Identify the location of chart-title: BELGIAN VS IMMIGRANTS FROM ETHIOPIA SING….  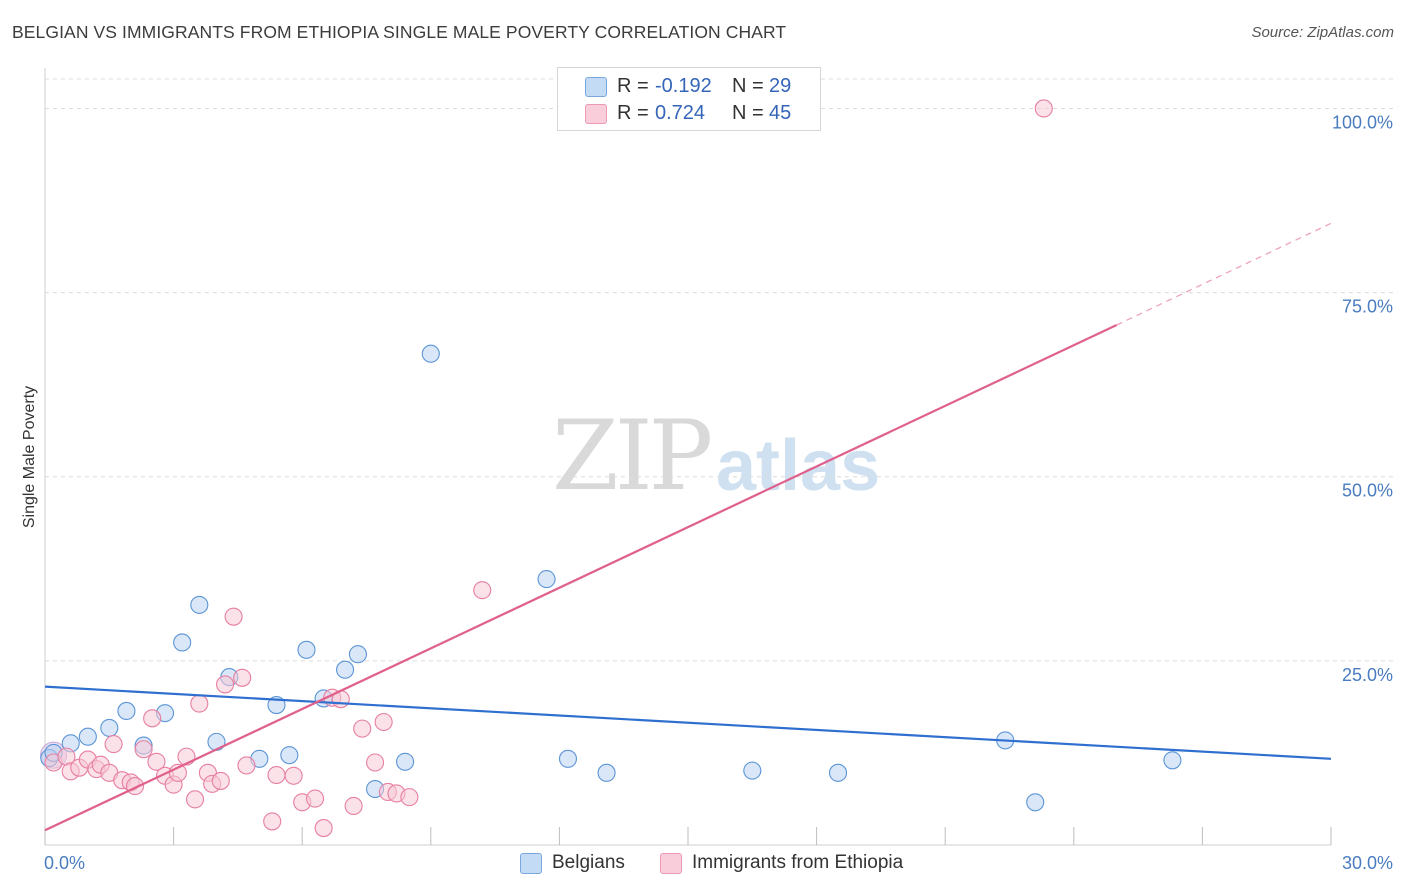
(399, 32).